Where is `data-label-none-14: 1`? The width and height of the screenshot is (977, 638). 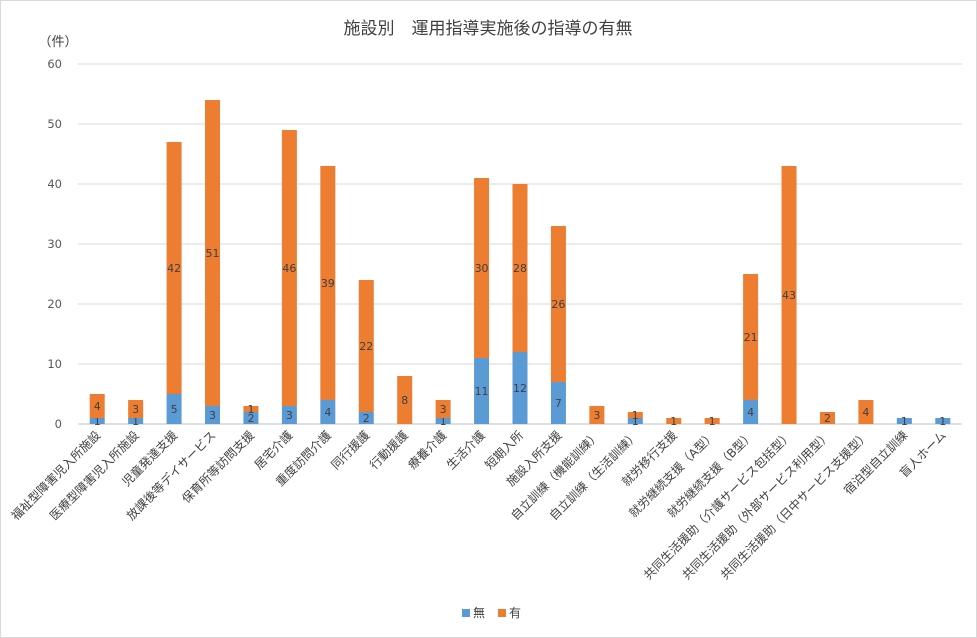
data-label-none-14: 1 is located at coordinates (635, 421).